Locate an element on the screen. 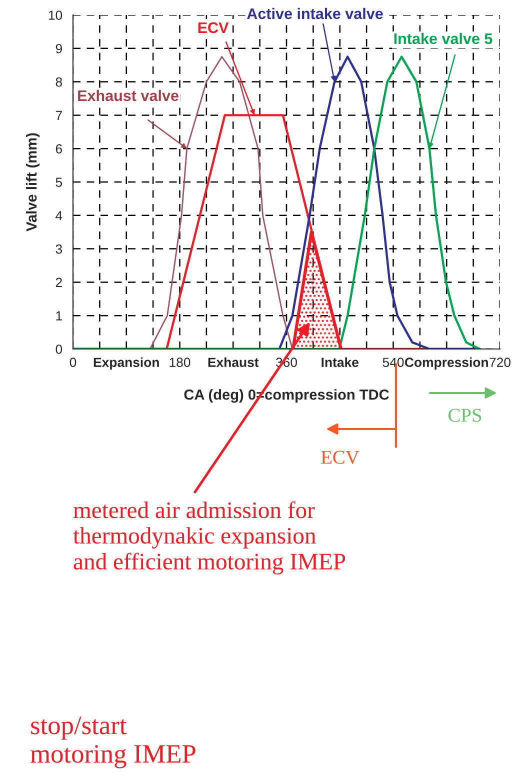  y-tick-label: 10 is located at coordinates (55, 15).